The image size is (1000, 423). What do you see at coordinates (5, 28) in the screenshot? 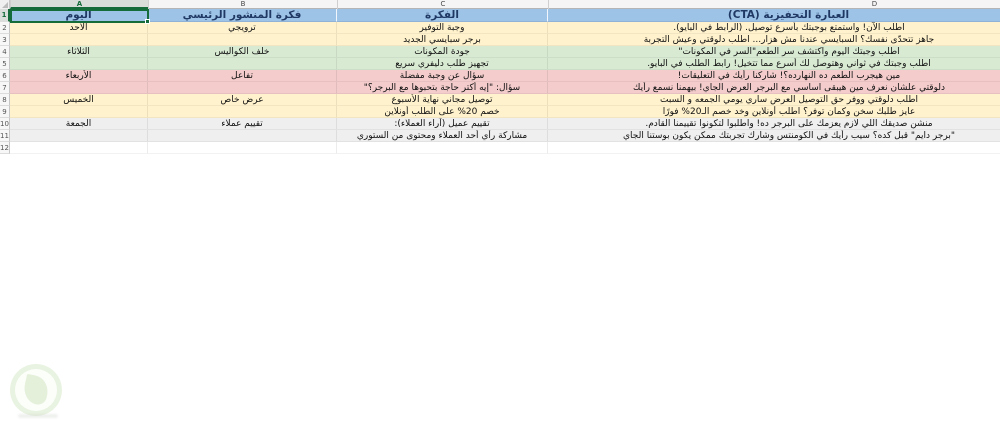
I see `row-header-2: 2` at bounding box center [5, 28].